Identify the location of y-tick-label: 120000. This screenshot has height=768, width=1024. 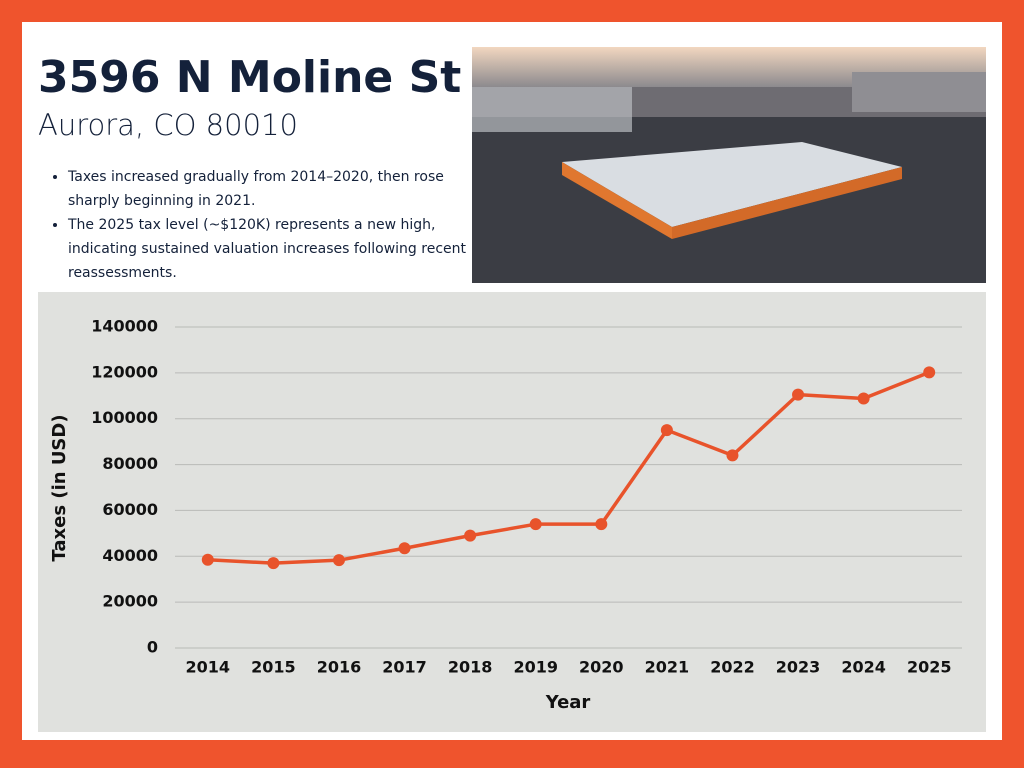
(124, 371).